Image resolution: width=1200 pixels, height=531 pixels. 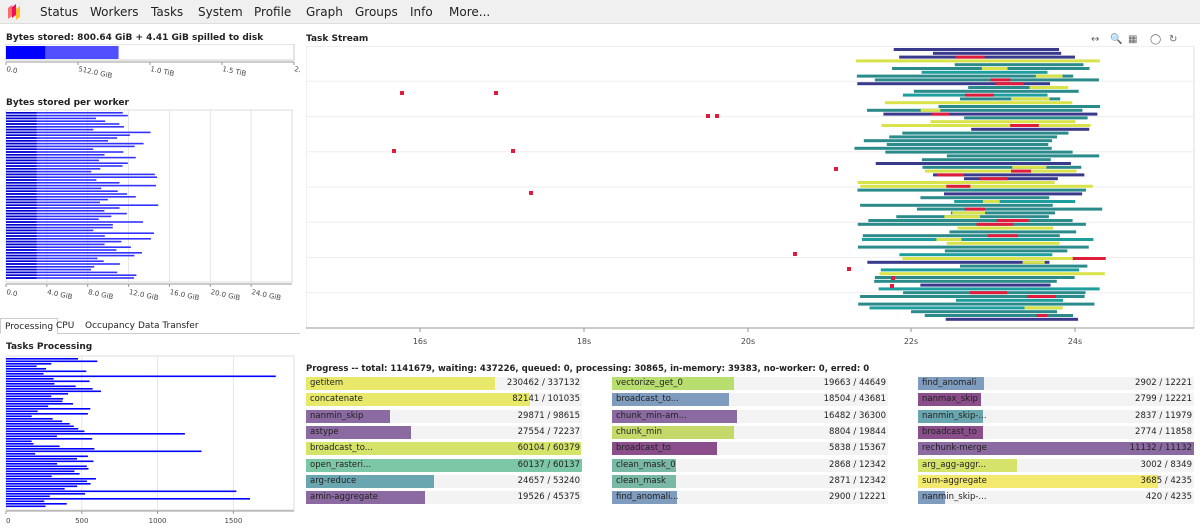 I want to click on task-stream-tick-label: 18s, so click(x=584, y=341).